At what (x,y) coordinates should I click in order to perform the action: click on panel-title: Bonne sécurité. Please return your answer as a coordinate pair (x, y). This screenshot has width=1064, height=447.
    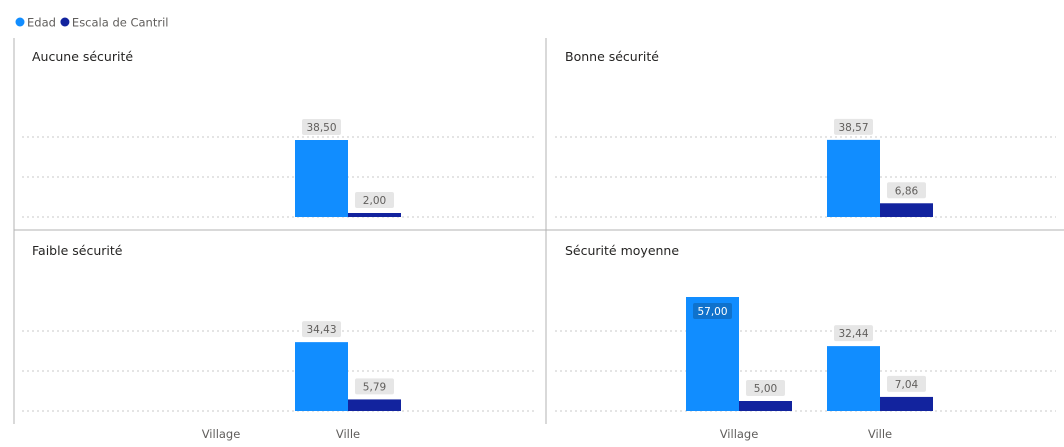
    Looking at the image, I should click on (612, 56).